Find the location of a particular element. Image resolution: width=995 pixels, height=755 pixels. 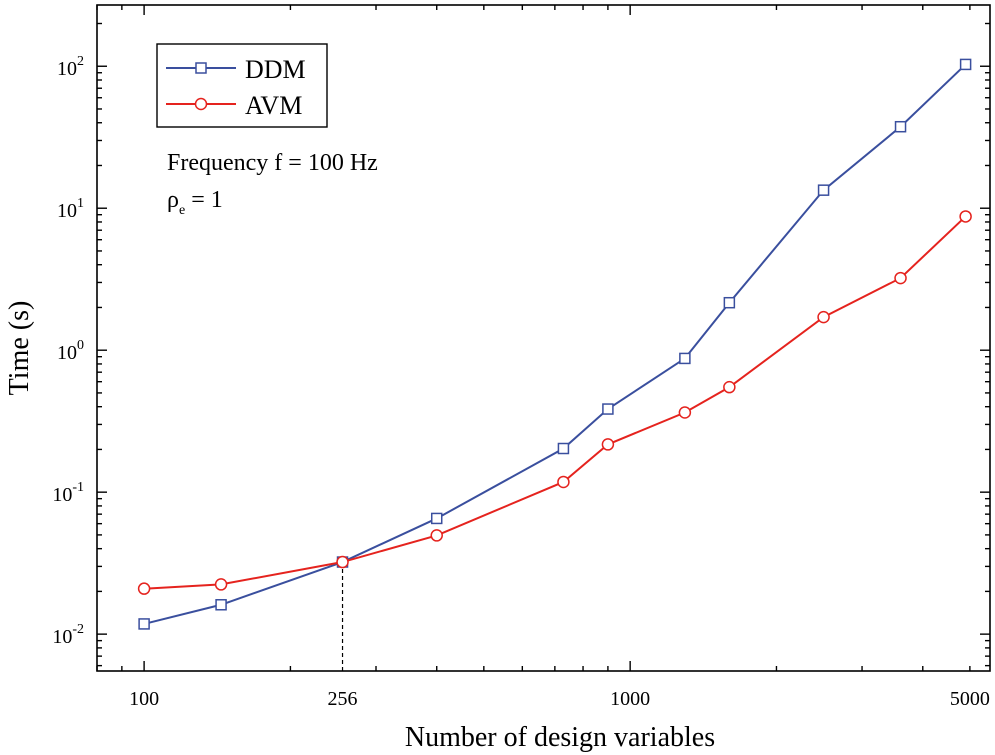

density-subscript: e is located at coordinates (182, 210).